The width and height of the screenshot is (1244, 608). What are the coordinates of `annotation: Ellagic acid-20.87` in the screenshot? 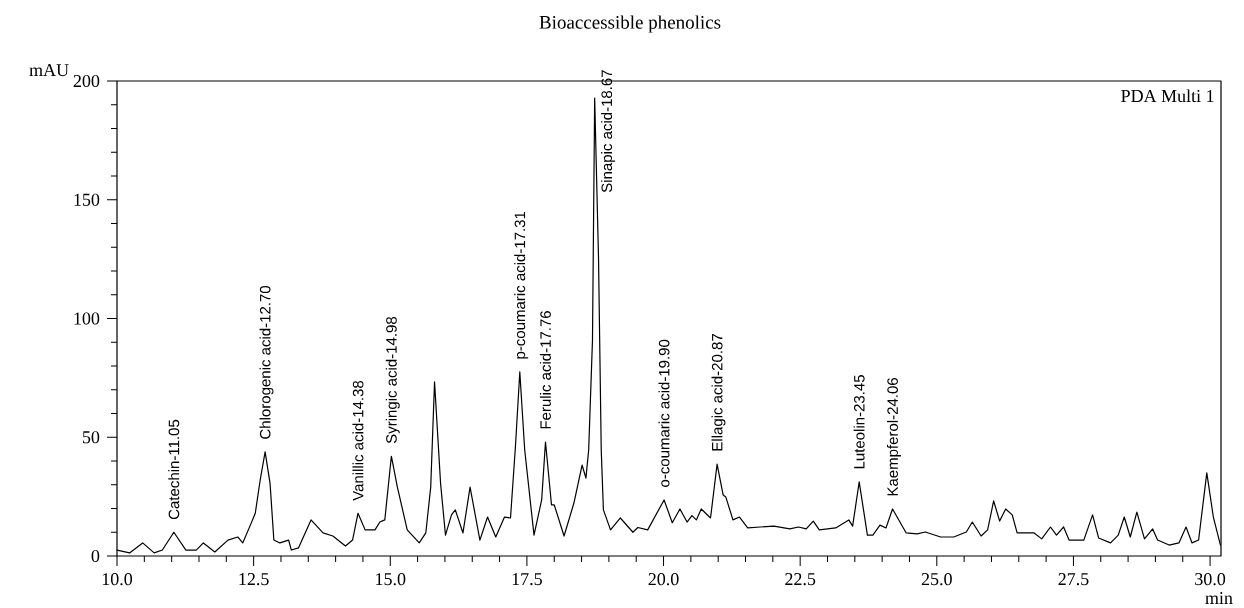 It's located at (718, 392).